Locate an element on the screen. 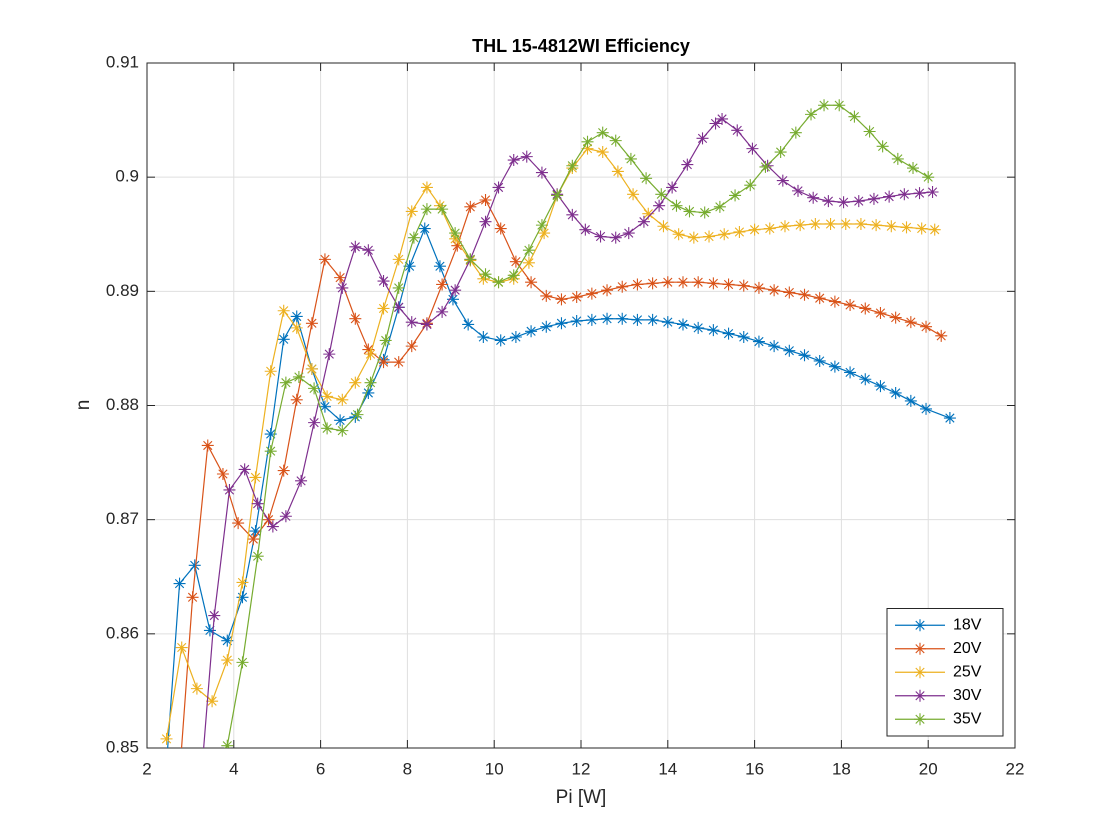 The width and height of the screenshot is (1120, 840). x-tick-label: 20 is located at coordinates (928, 768).